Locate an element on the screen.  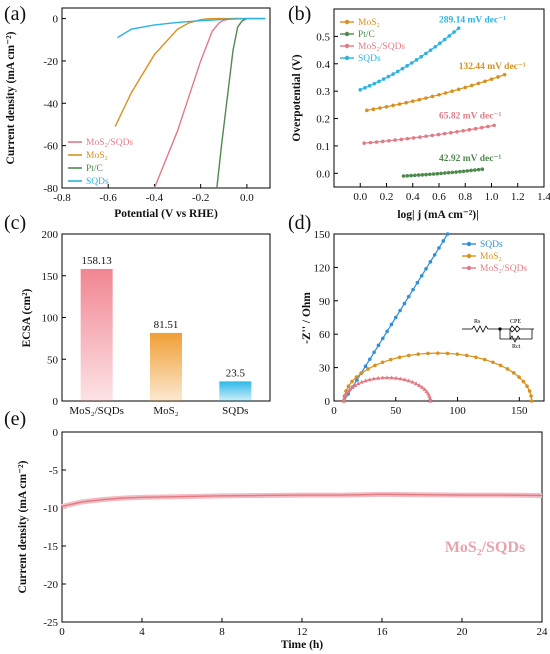
plot-a-frame is located at coordinates (166, 98).